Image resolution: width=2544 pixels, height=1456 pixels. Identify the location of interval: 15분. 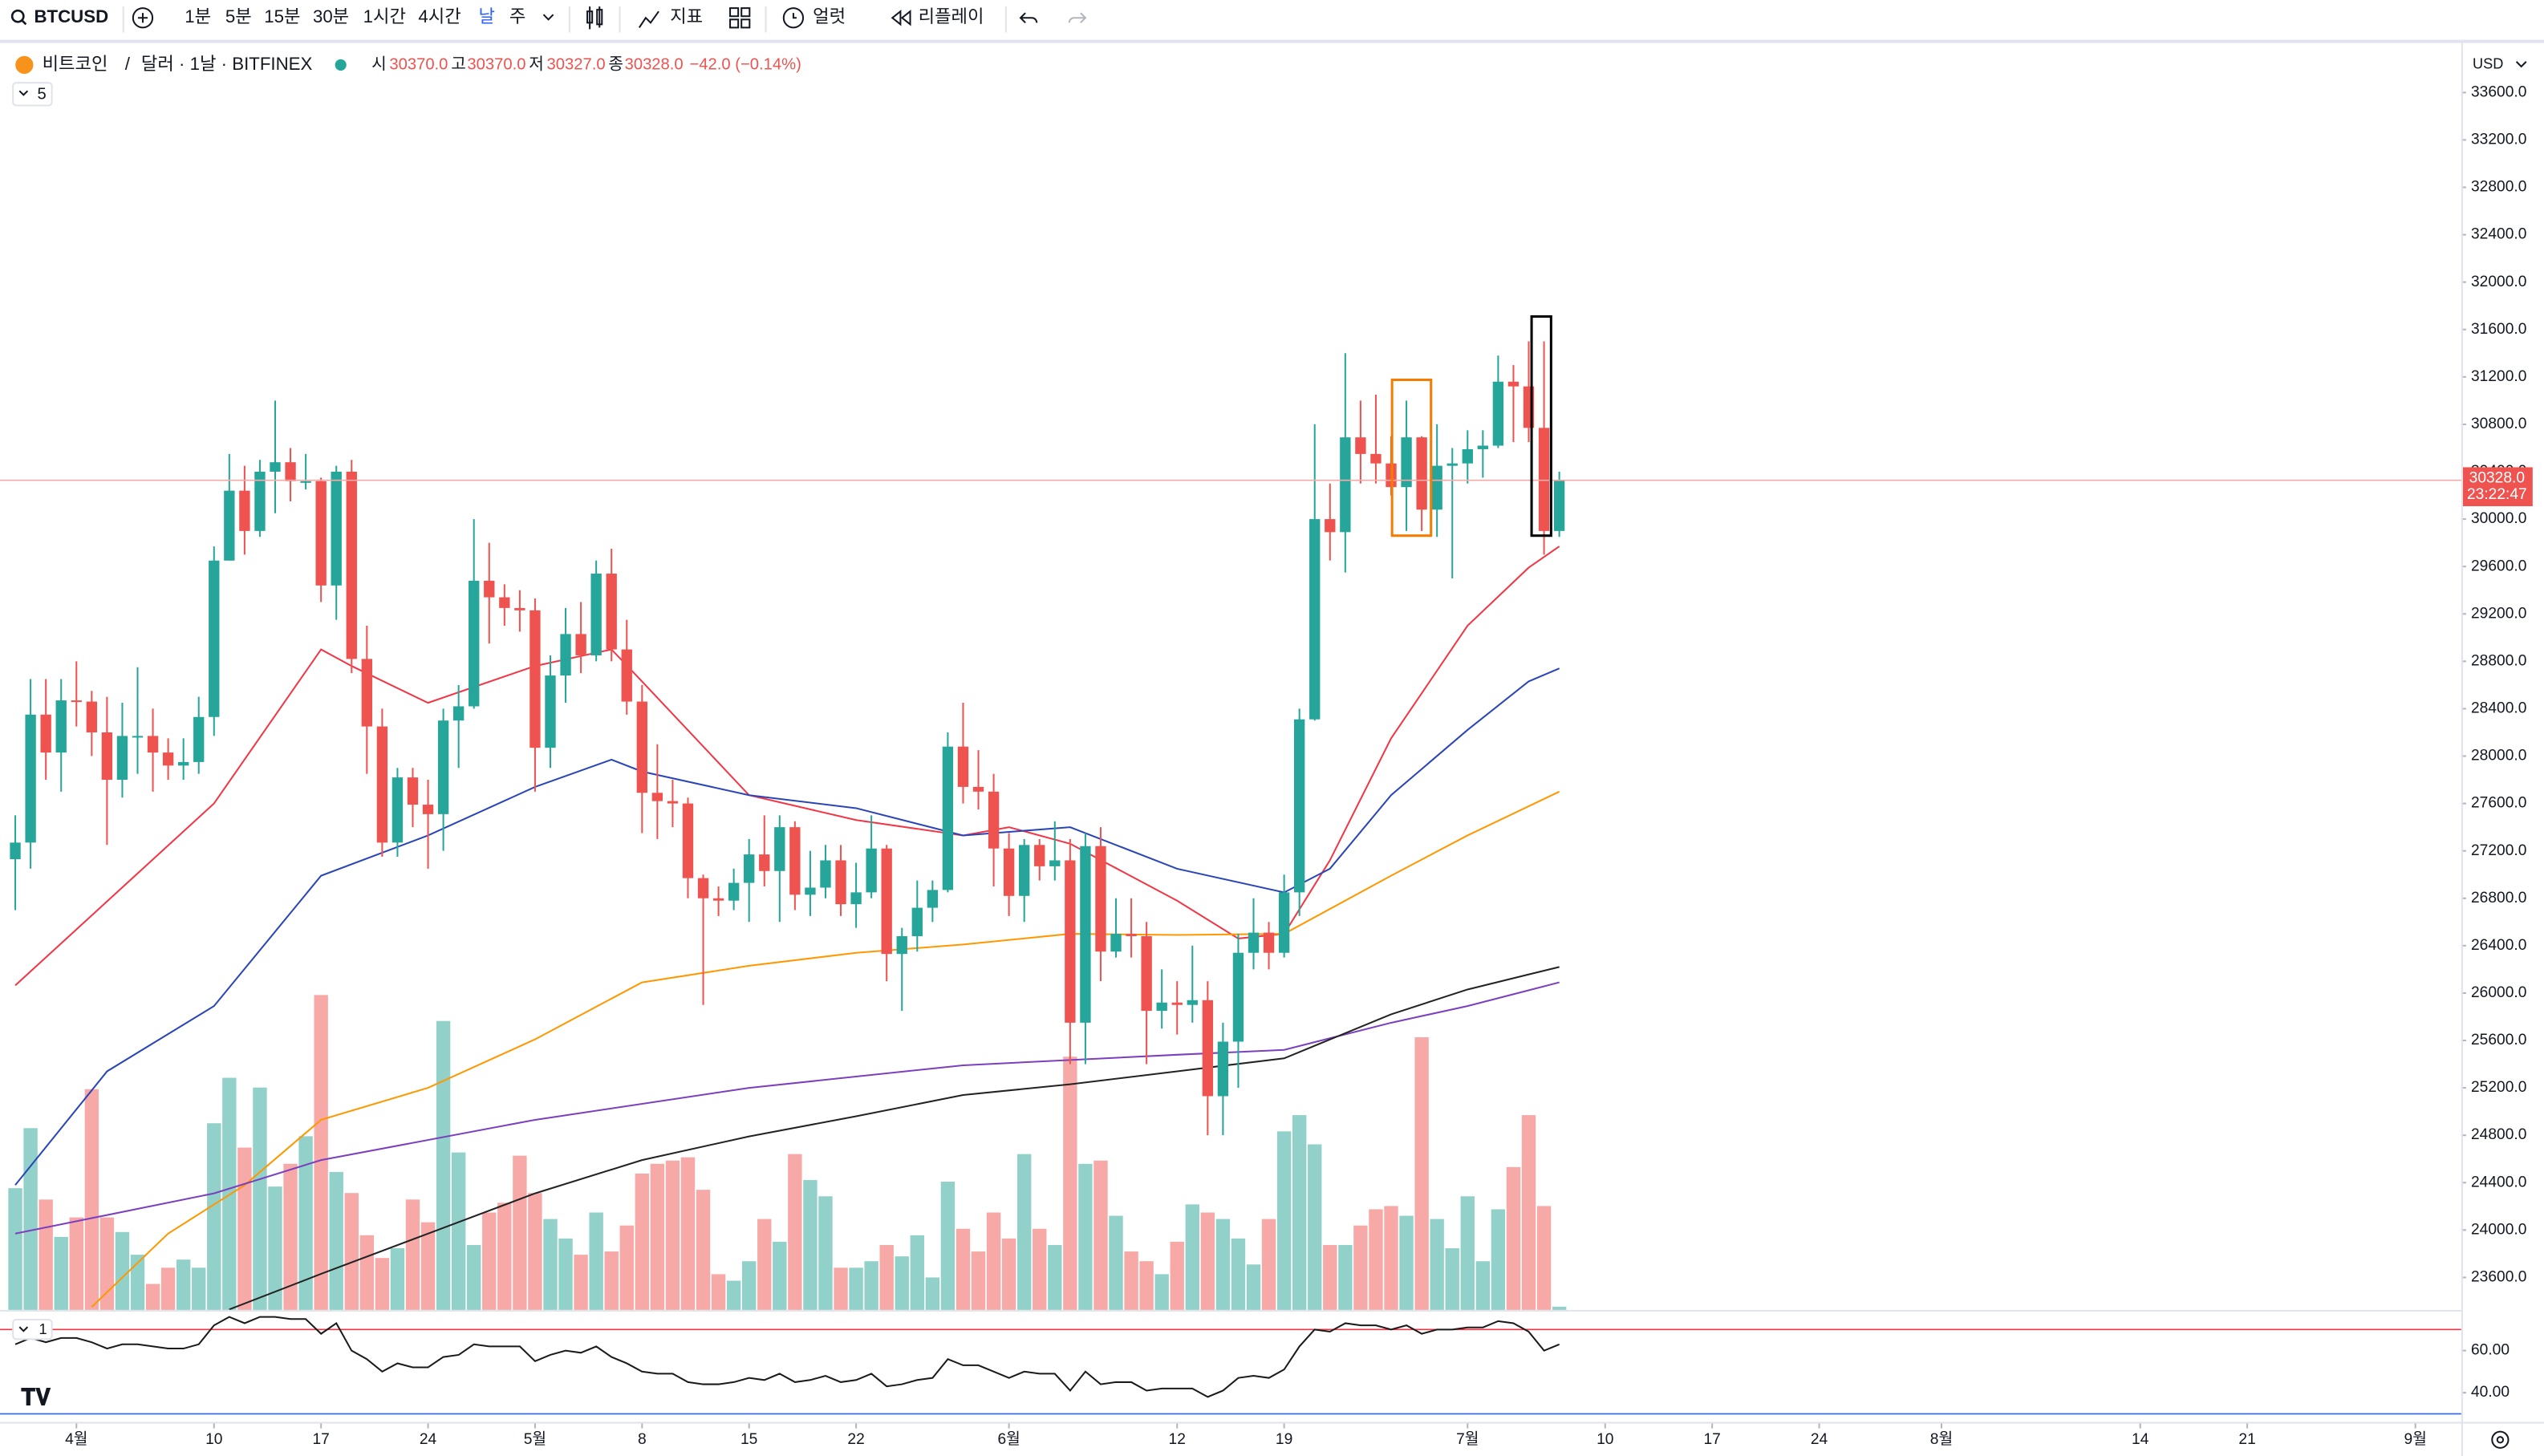
(282, 16).